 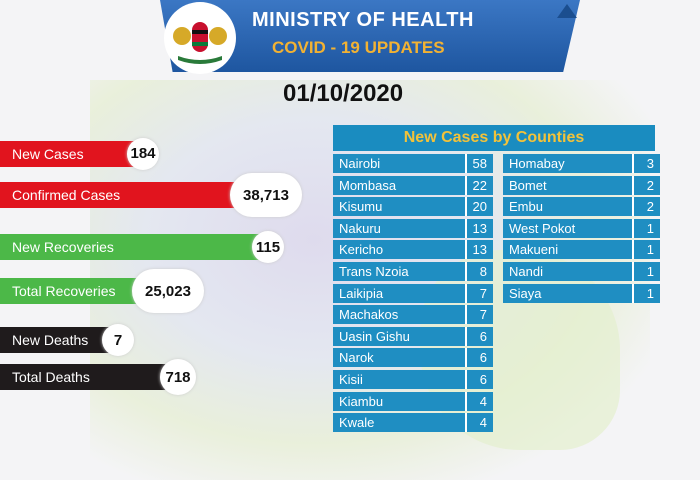 What do you see at coordinates (581, 293) in the screenshot?
I see `county-row: Siaya 1` at bounding box center [581, 293].